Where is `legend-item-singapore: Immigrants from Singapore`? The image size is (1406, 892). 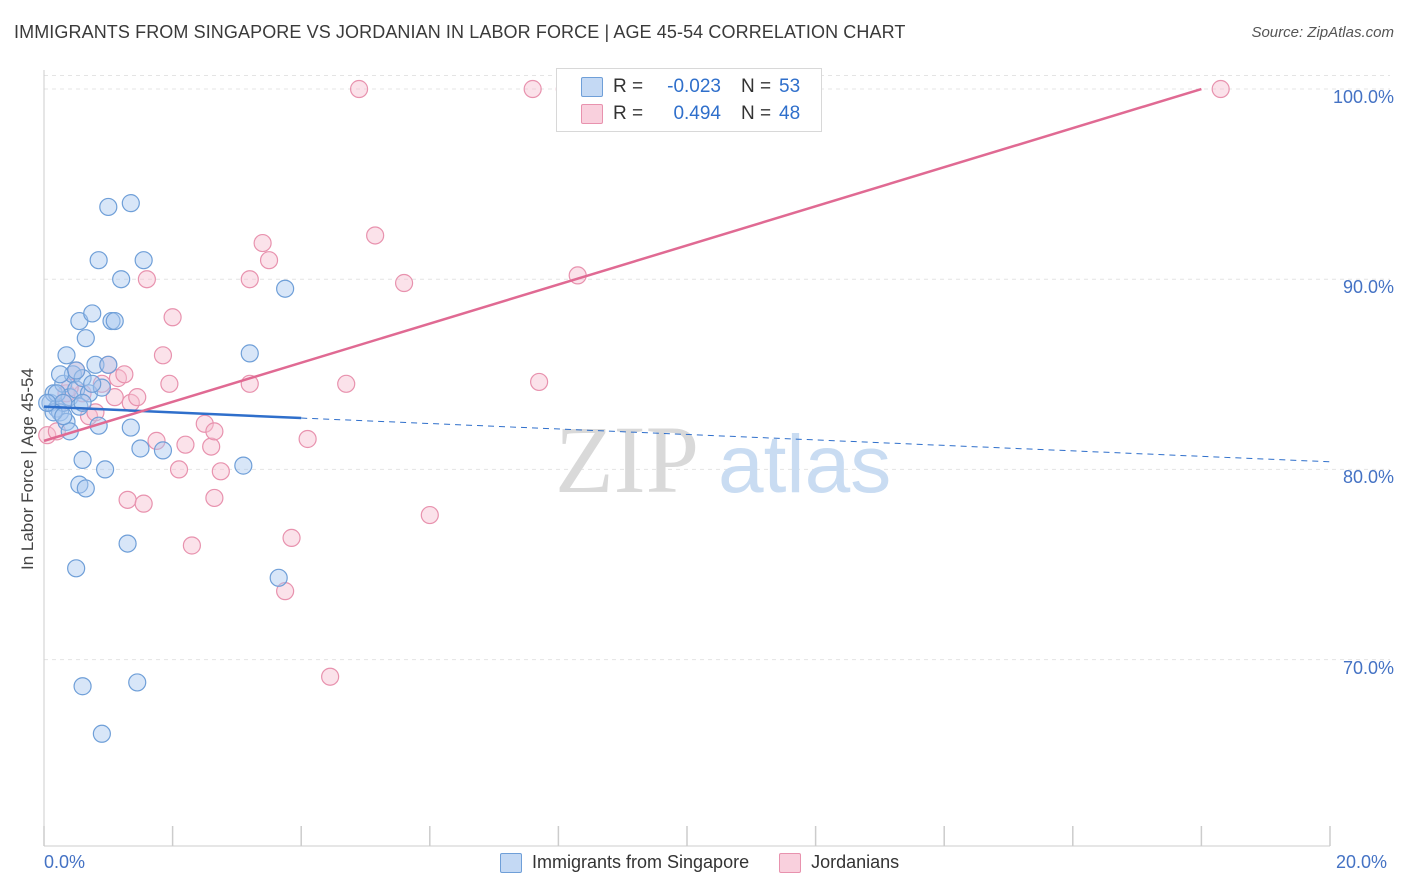
legend-item-singapore: Immigrants from Singapore is located at coordinates (624, 862).